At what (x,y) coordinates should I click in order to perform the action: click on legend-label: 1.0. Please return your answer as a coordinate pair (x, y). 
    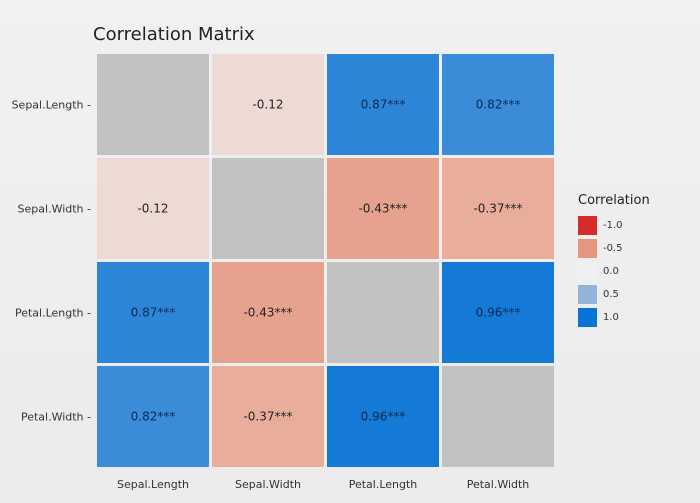
    Looking at the image, I should click on (611, 317).